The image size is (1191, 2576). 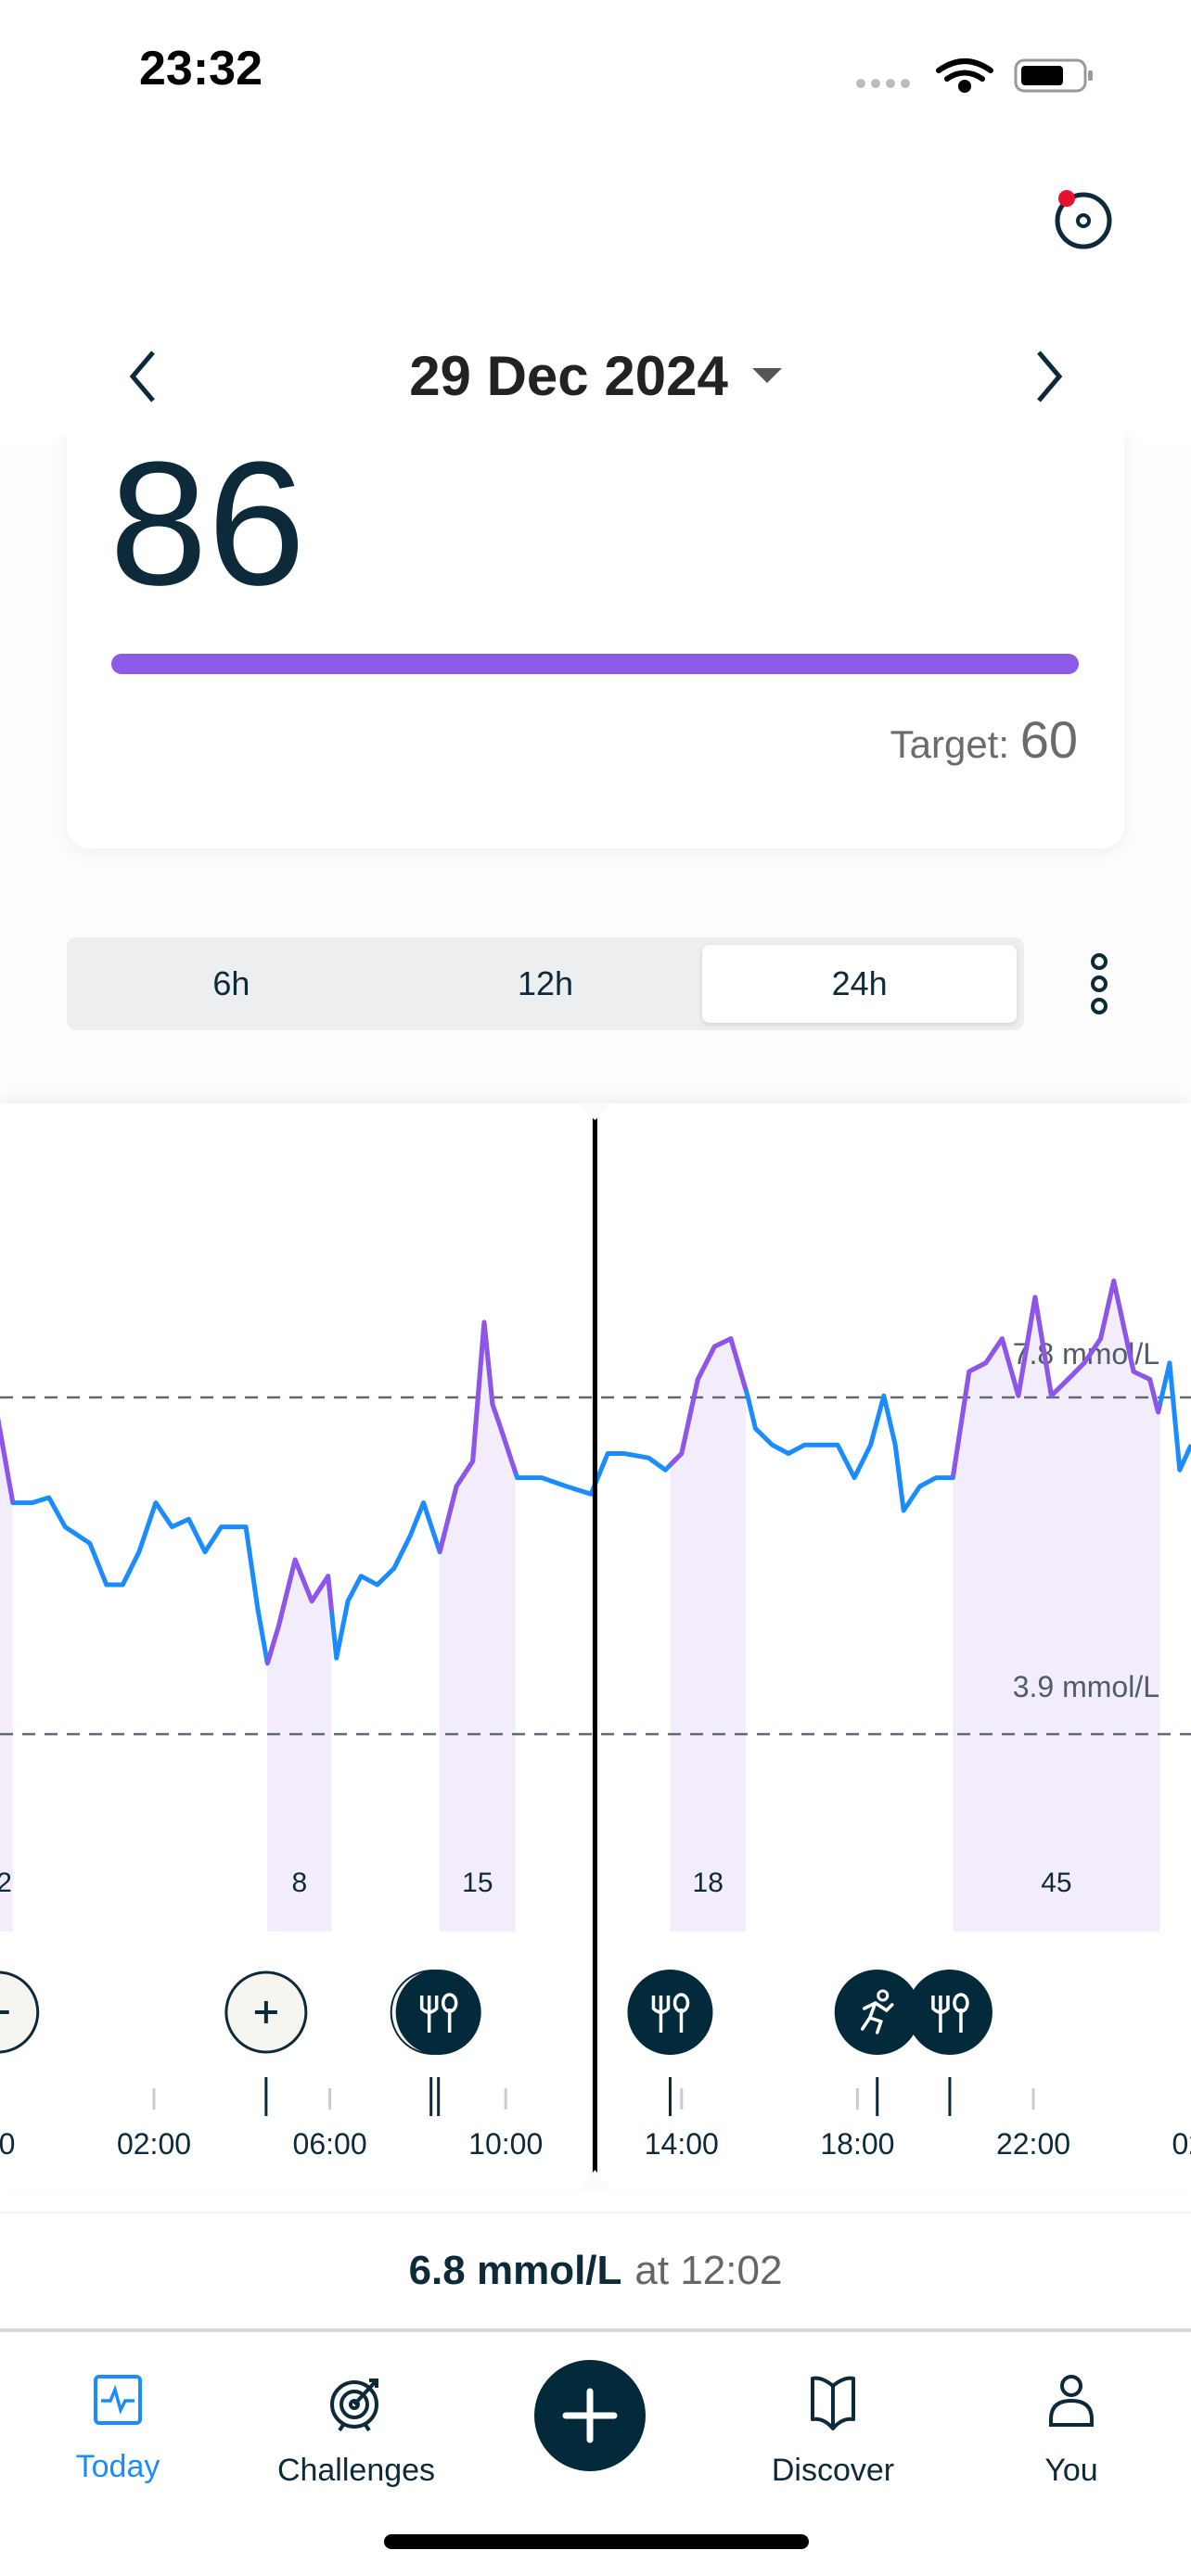 What do you see at coordinates (597, 2541) in the screenshot?
I see `home-indicator` at bounding box center [597, 2541].